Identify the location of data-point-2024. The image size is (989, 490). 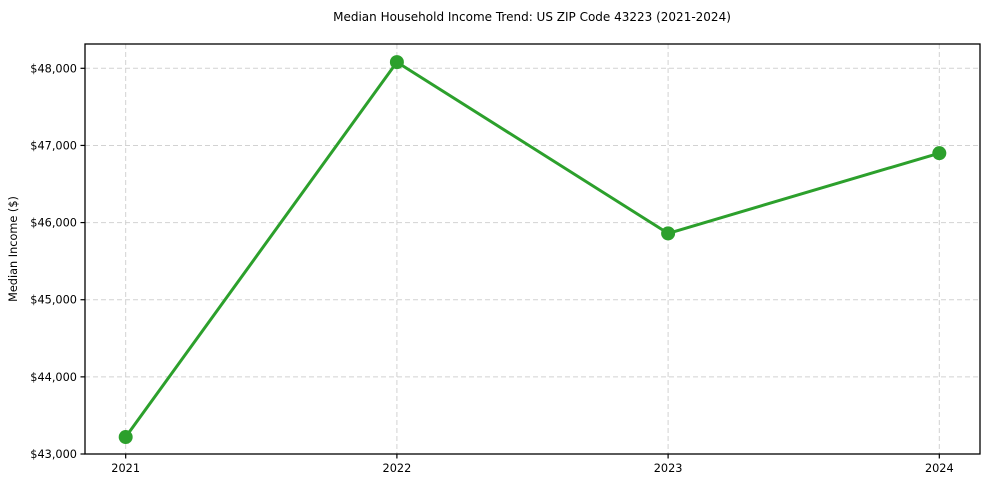
(939, 153).